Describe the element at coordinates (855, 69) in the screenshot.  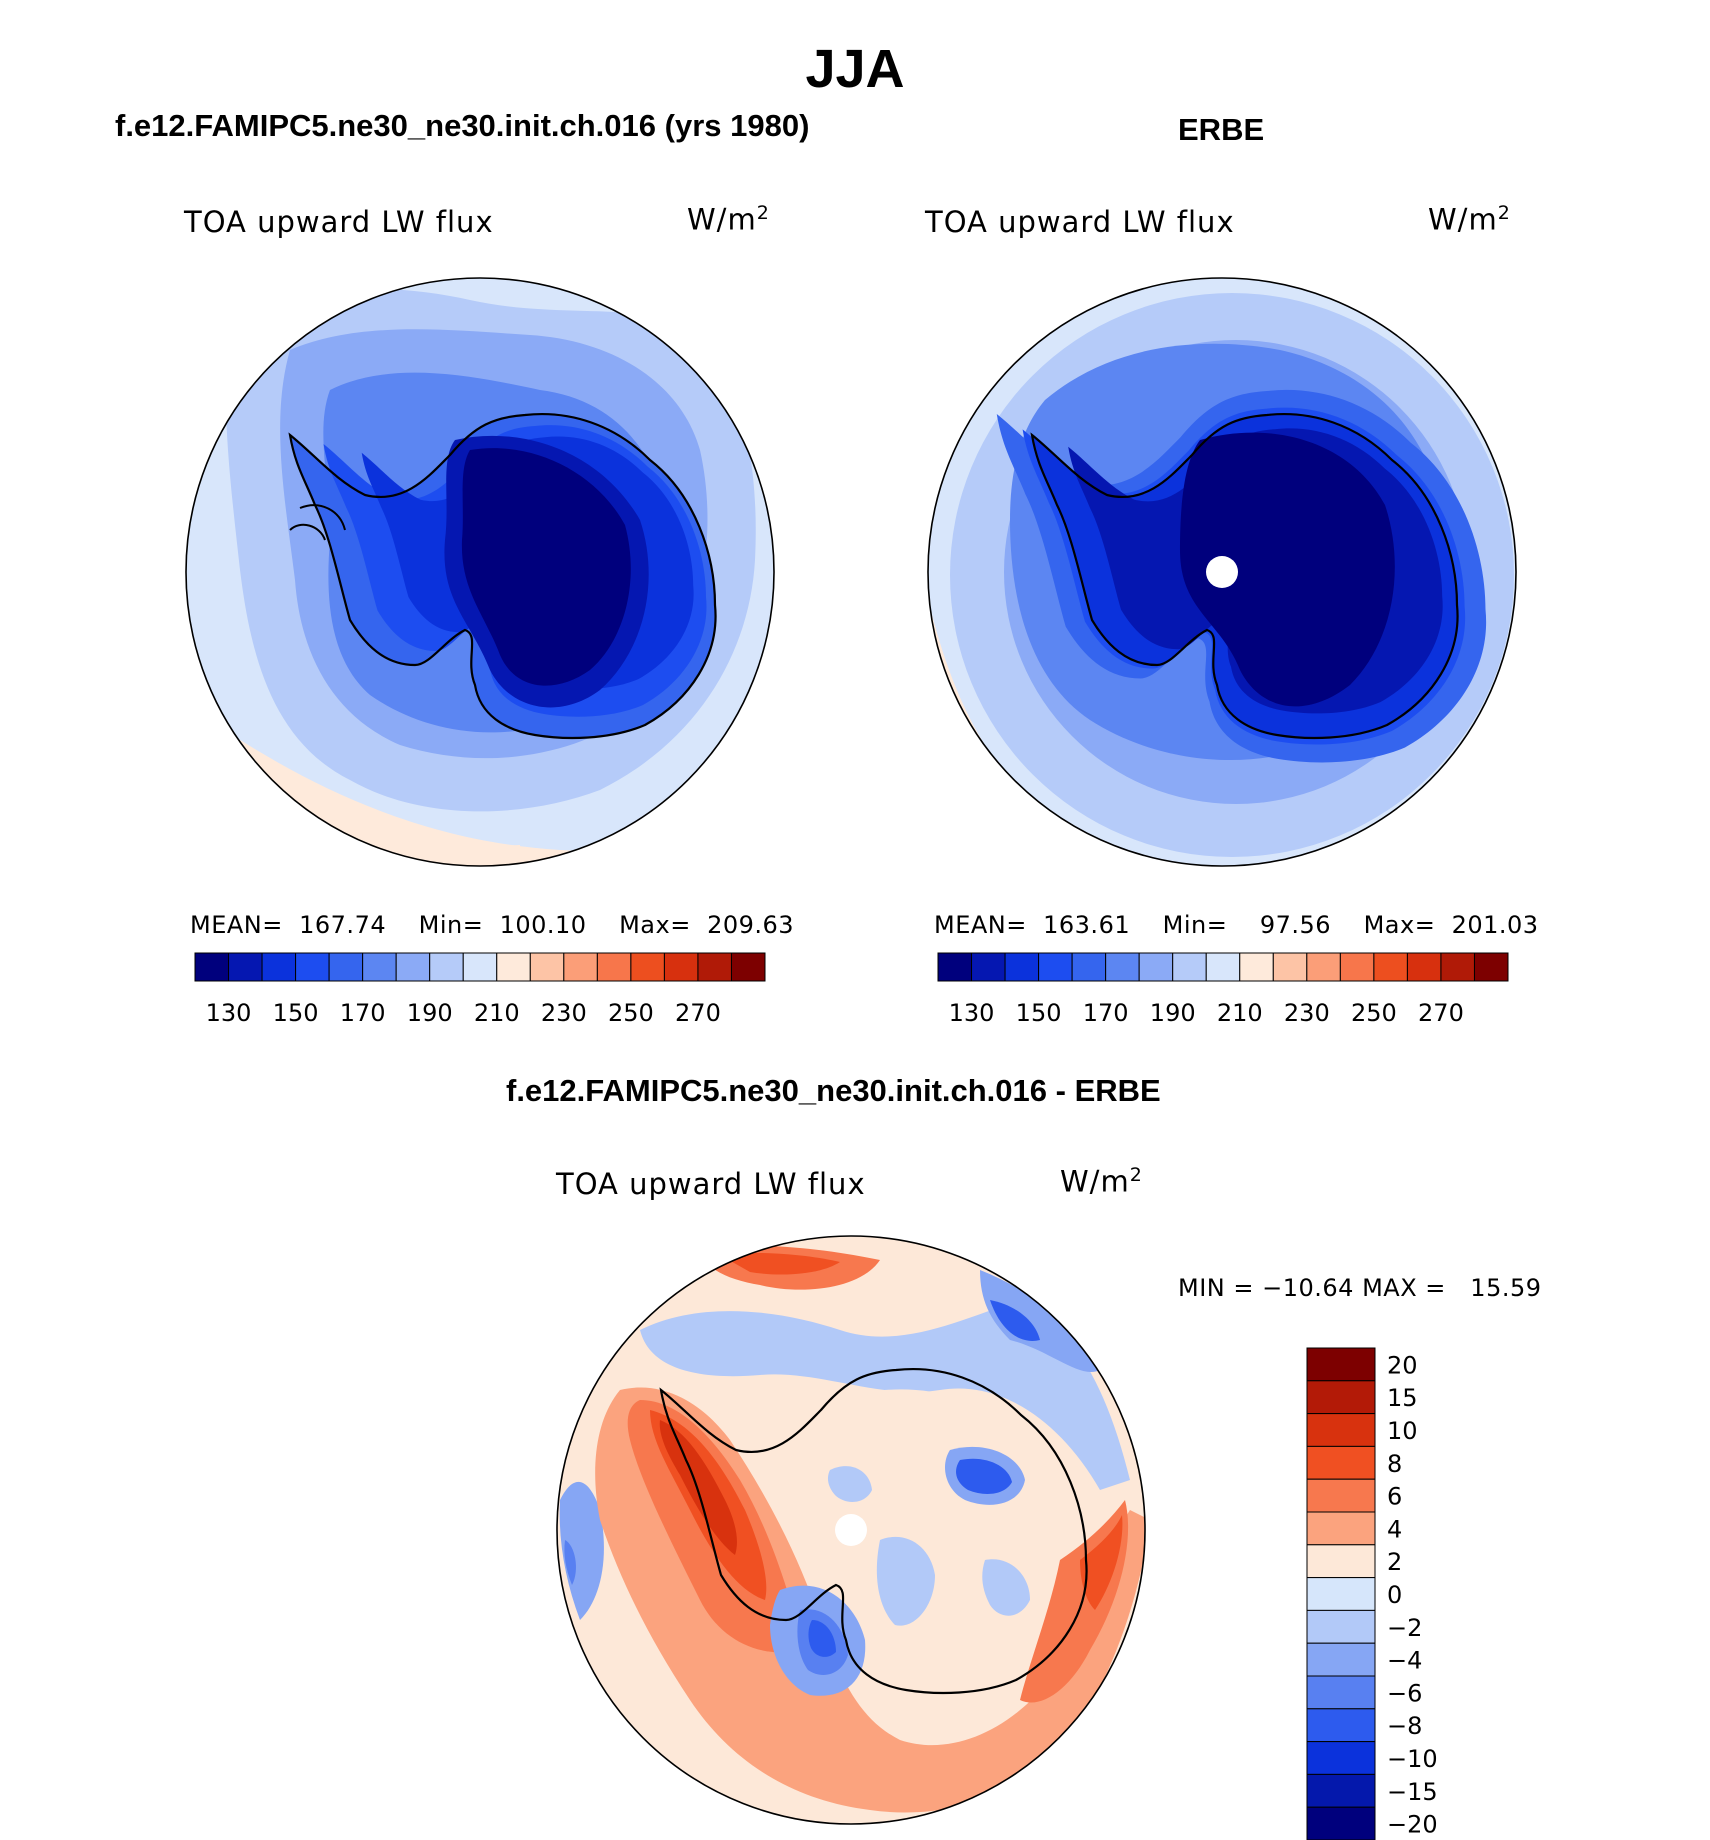
I see `figure-title: JJA` at that location.